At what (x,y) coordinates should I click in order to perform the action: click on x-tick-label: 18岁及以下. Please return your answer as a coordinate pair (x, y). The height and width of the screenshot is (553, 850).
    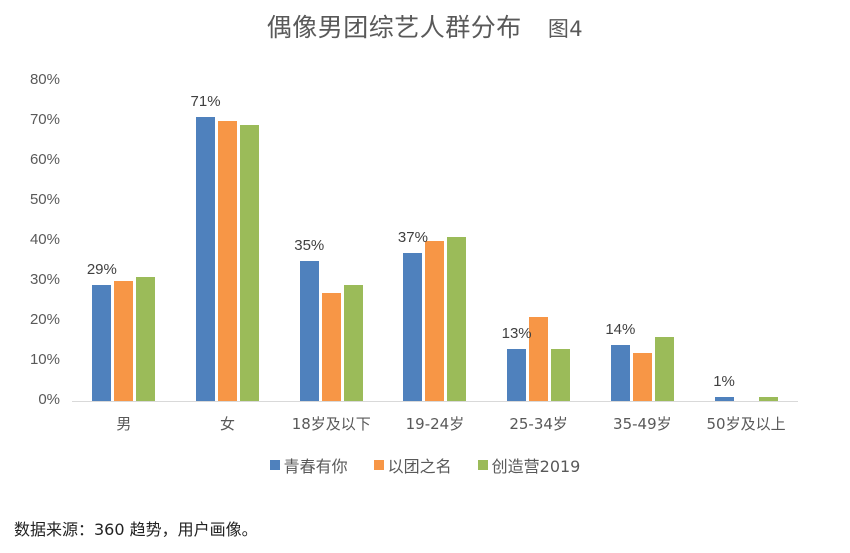
    Looking at the image, I should click on (331, 424).